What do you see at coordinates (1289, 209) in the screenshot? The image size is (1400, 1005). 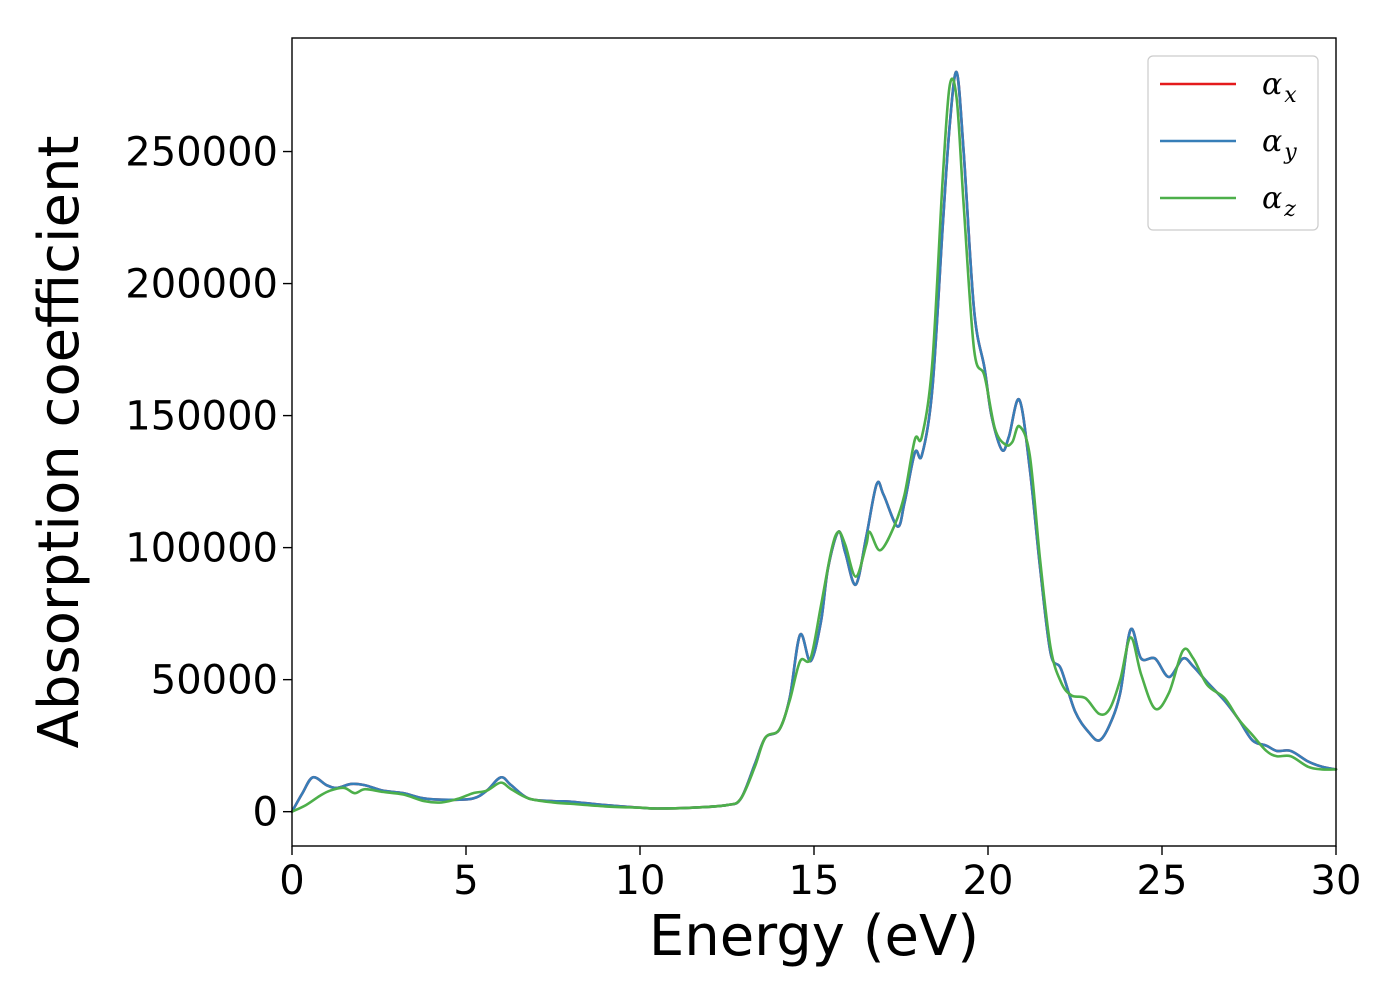 I see `legend-subscript: z` at bounding box center [1289, 209].